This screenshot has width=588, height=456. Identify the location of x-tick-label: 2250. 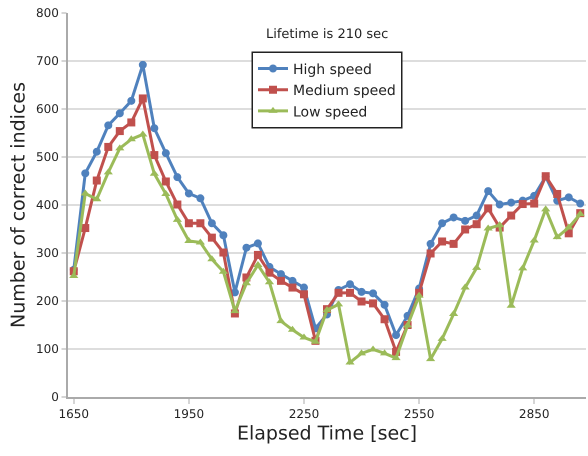
(304, 414).